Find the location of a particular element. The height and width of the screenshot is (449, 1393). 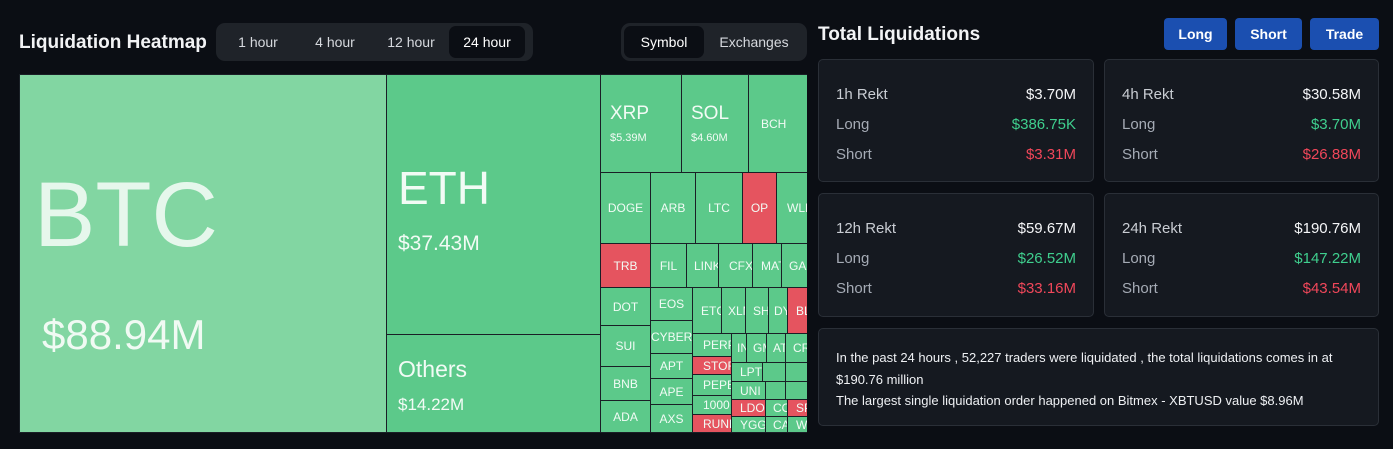

tile-doge: DOGE is located at coordinates (625, 208).